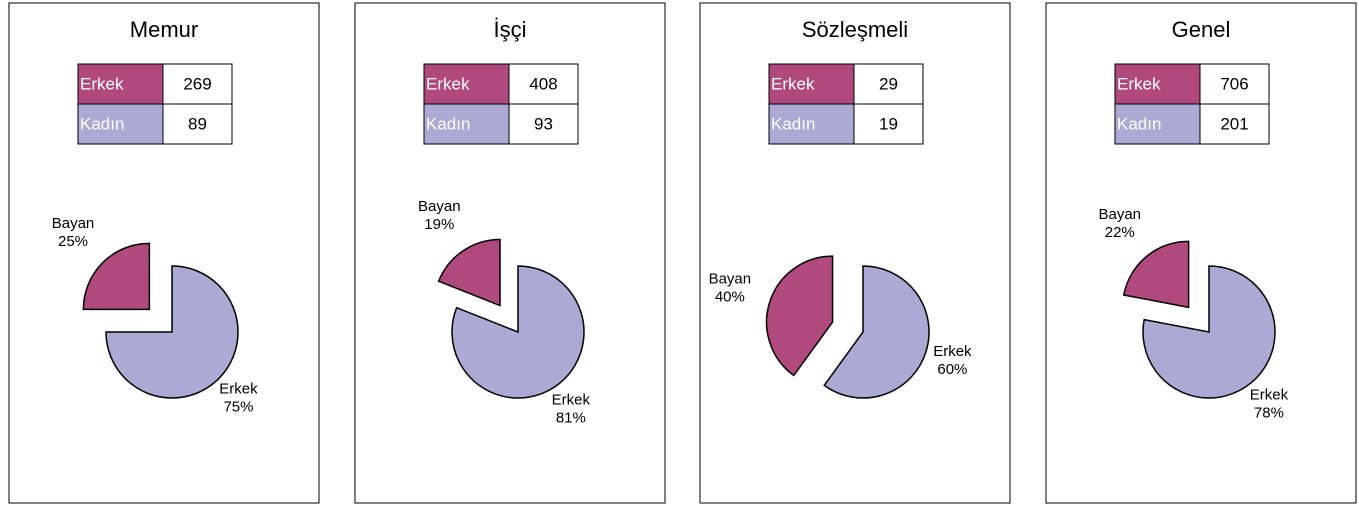  What do you see at coordinates (439, 224) in the screenshot?
I see `slice-label-value: 19%` at bounding box center [439, 224].